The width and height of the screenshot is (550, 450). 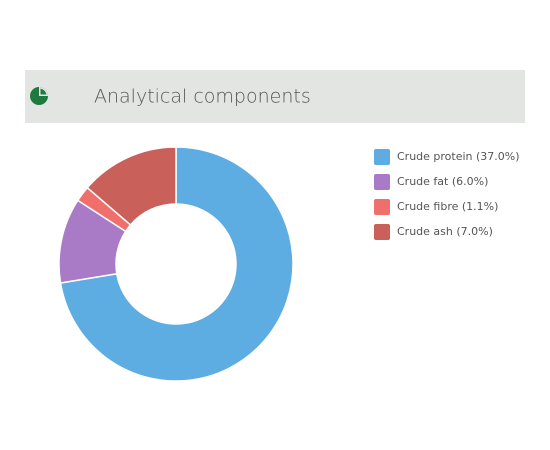 What do you see at coordinates (202, 97) in the screenshot?
I see `chart-title: Analytical components` at bounding box center [202, 97].